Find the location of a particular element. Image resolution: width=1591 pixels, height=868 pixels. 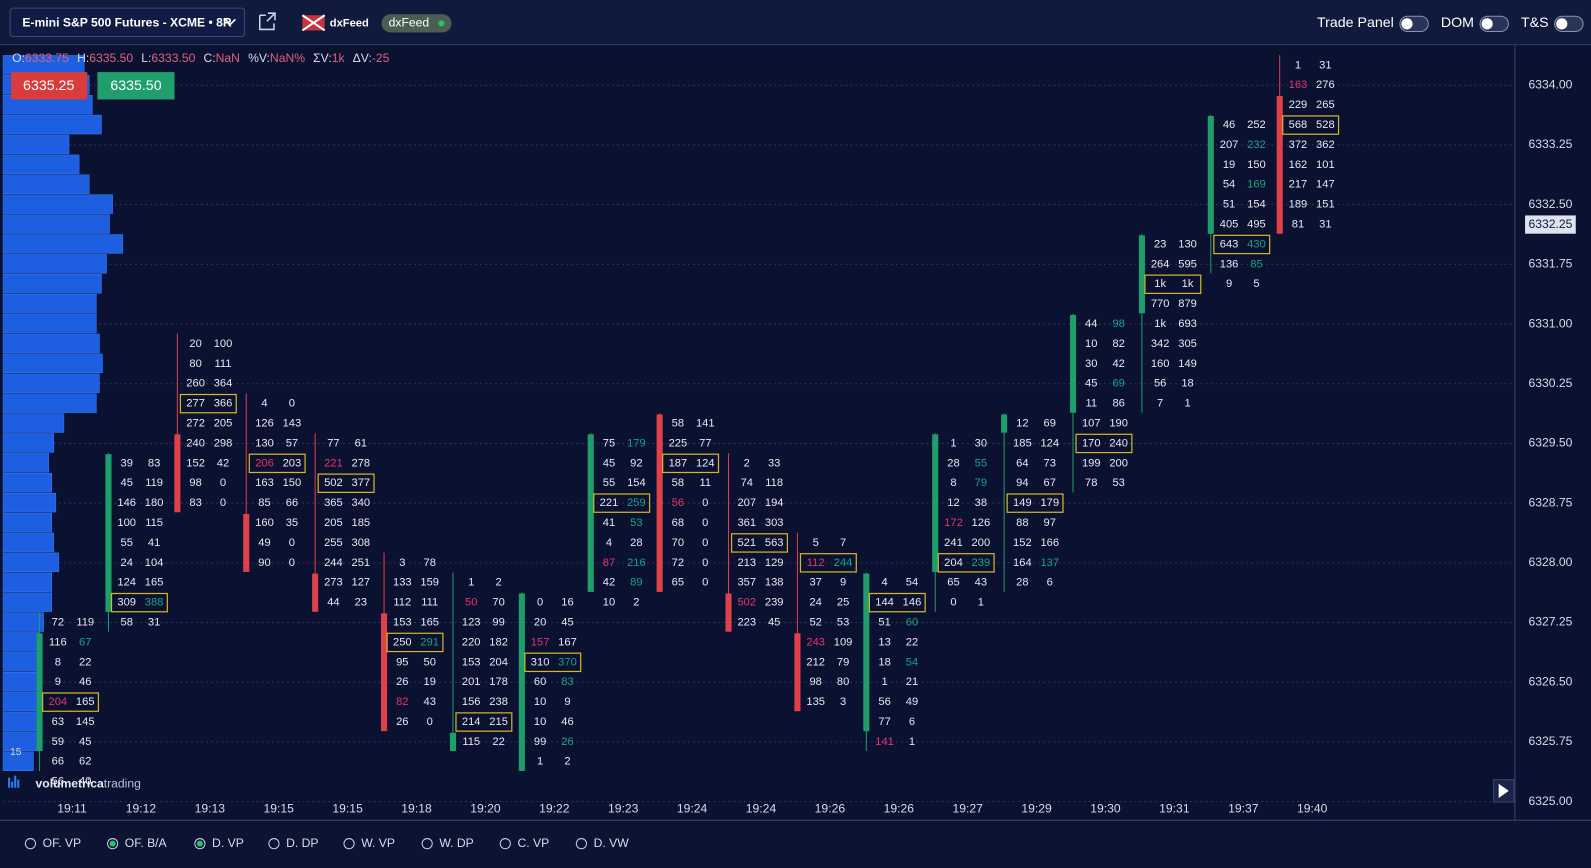

radio-label: W. DP is located at coordinates (456, 843).